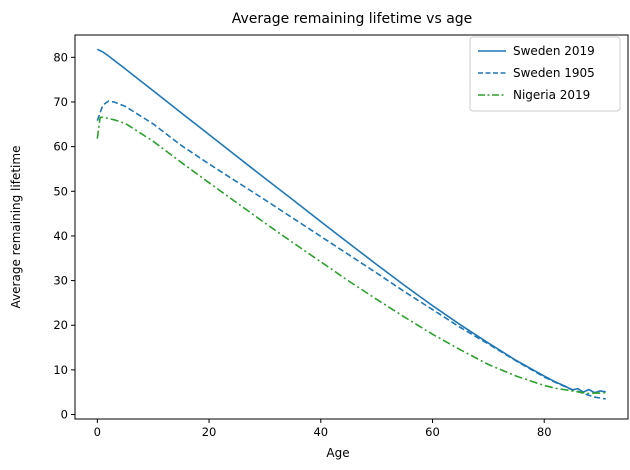 The width and height of the screenshot is (630, 470). Describe the element at coordinates (60, 147) in the screenshot. I see `y-tick-label: 60` at that location.